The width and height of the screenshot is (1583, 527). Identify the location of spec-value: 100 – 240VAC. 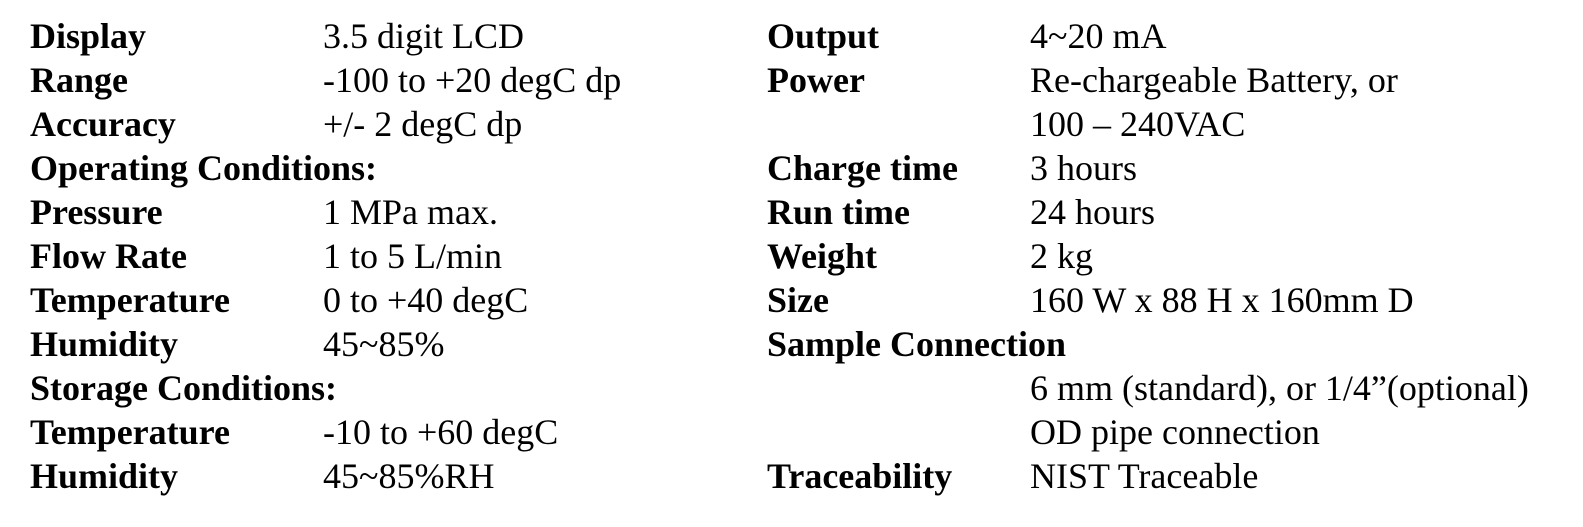
(1138, 124).